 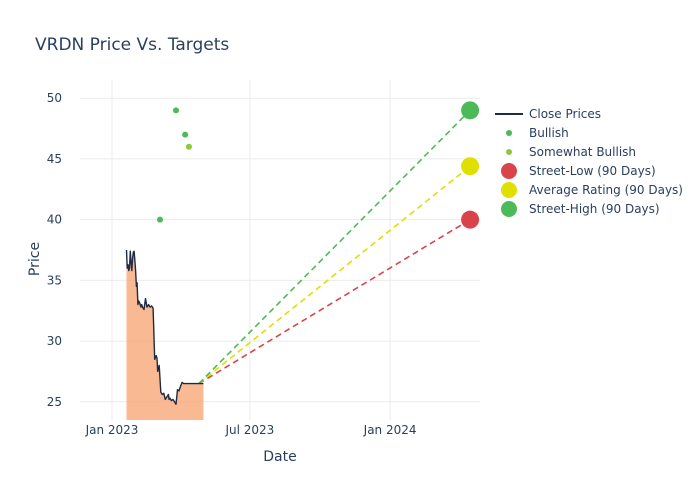 What do you see at coordinates (509, 171) in the screenshot?
I see `legend-swatch-street-low` at bounding box center [509, 171].